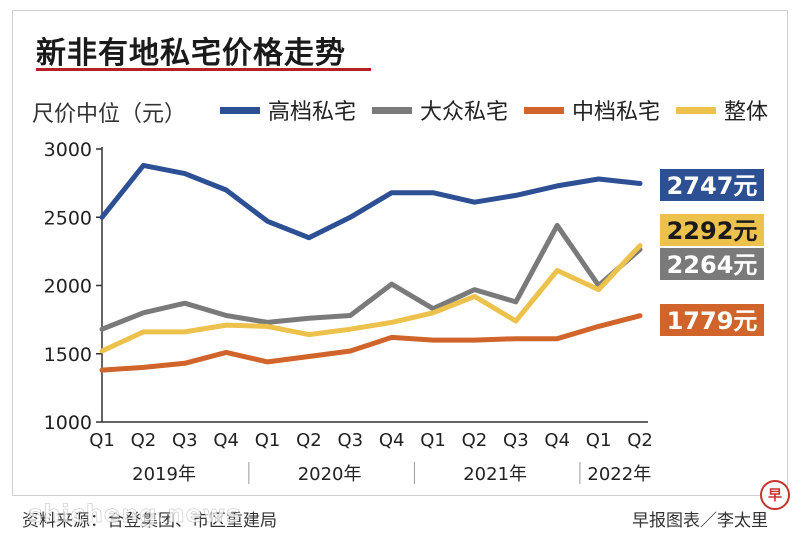 The height and width of the screenshot is (538, 800). I want to click on y-tick-label: 2500, so click(68, 218).